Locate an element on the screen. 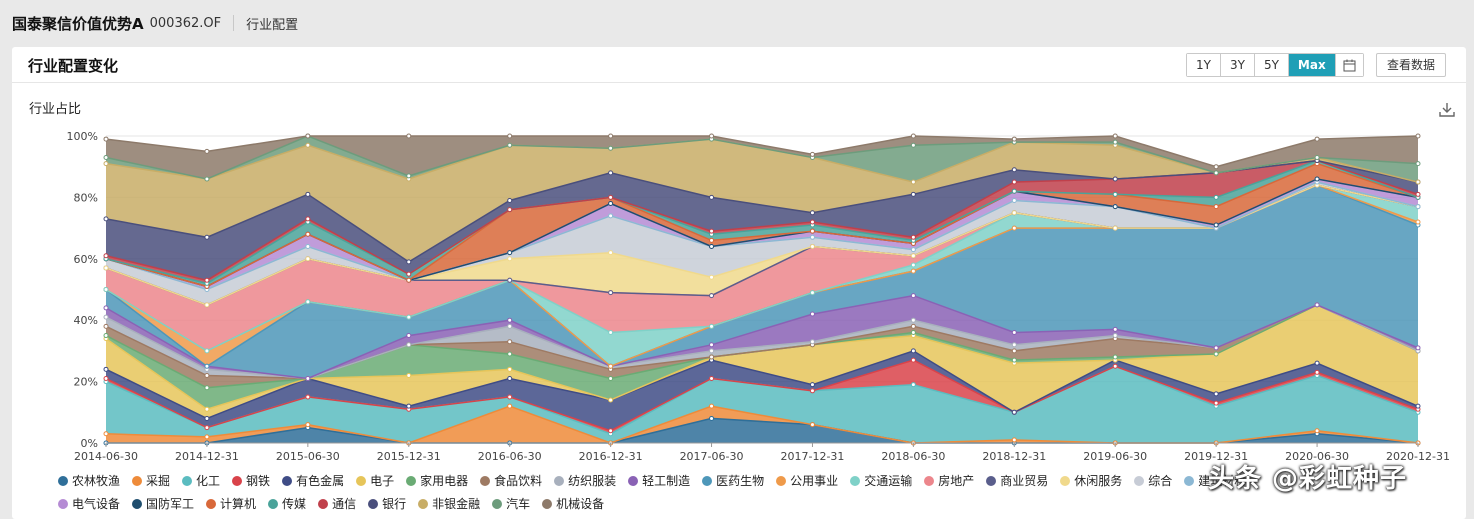  legend-label: 汽车 is located at coordinates (518, 504).